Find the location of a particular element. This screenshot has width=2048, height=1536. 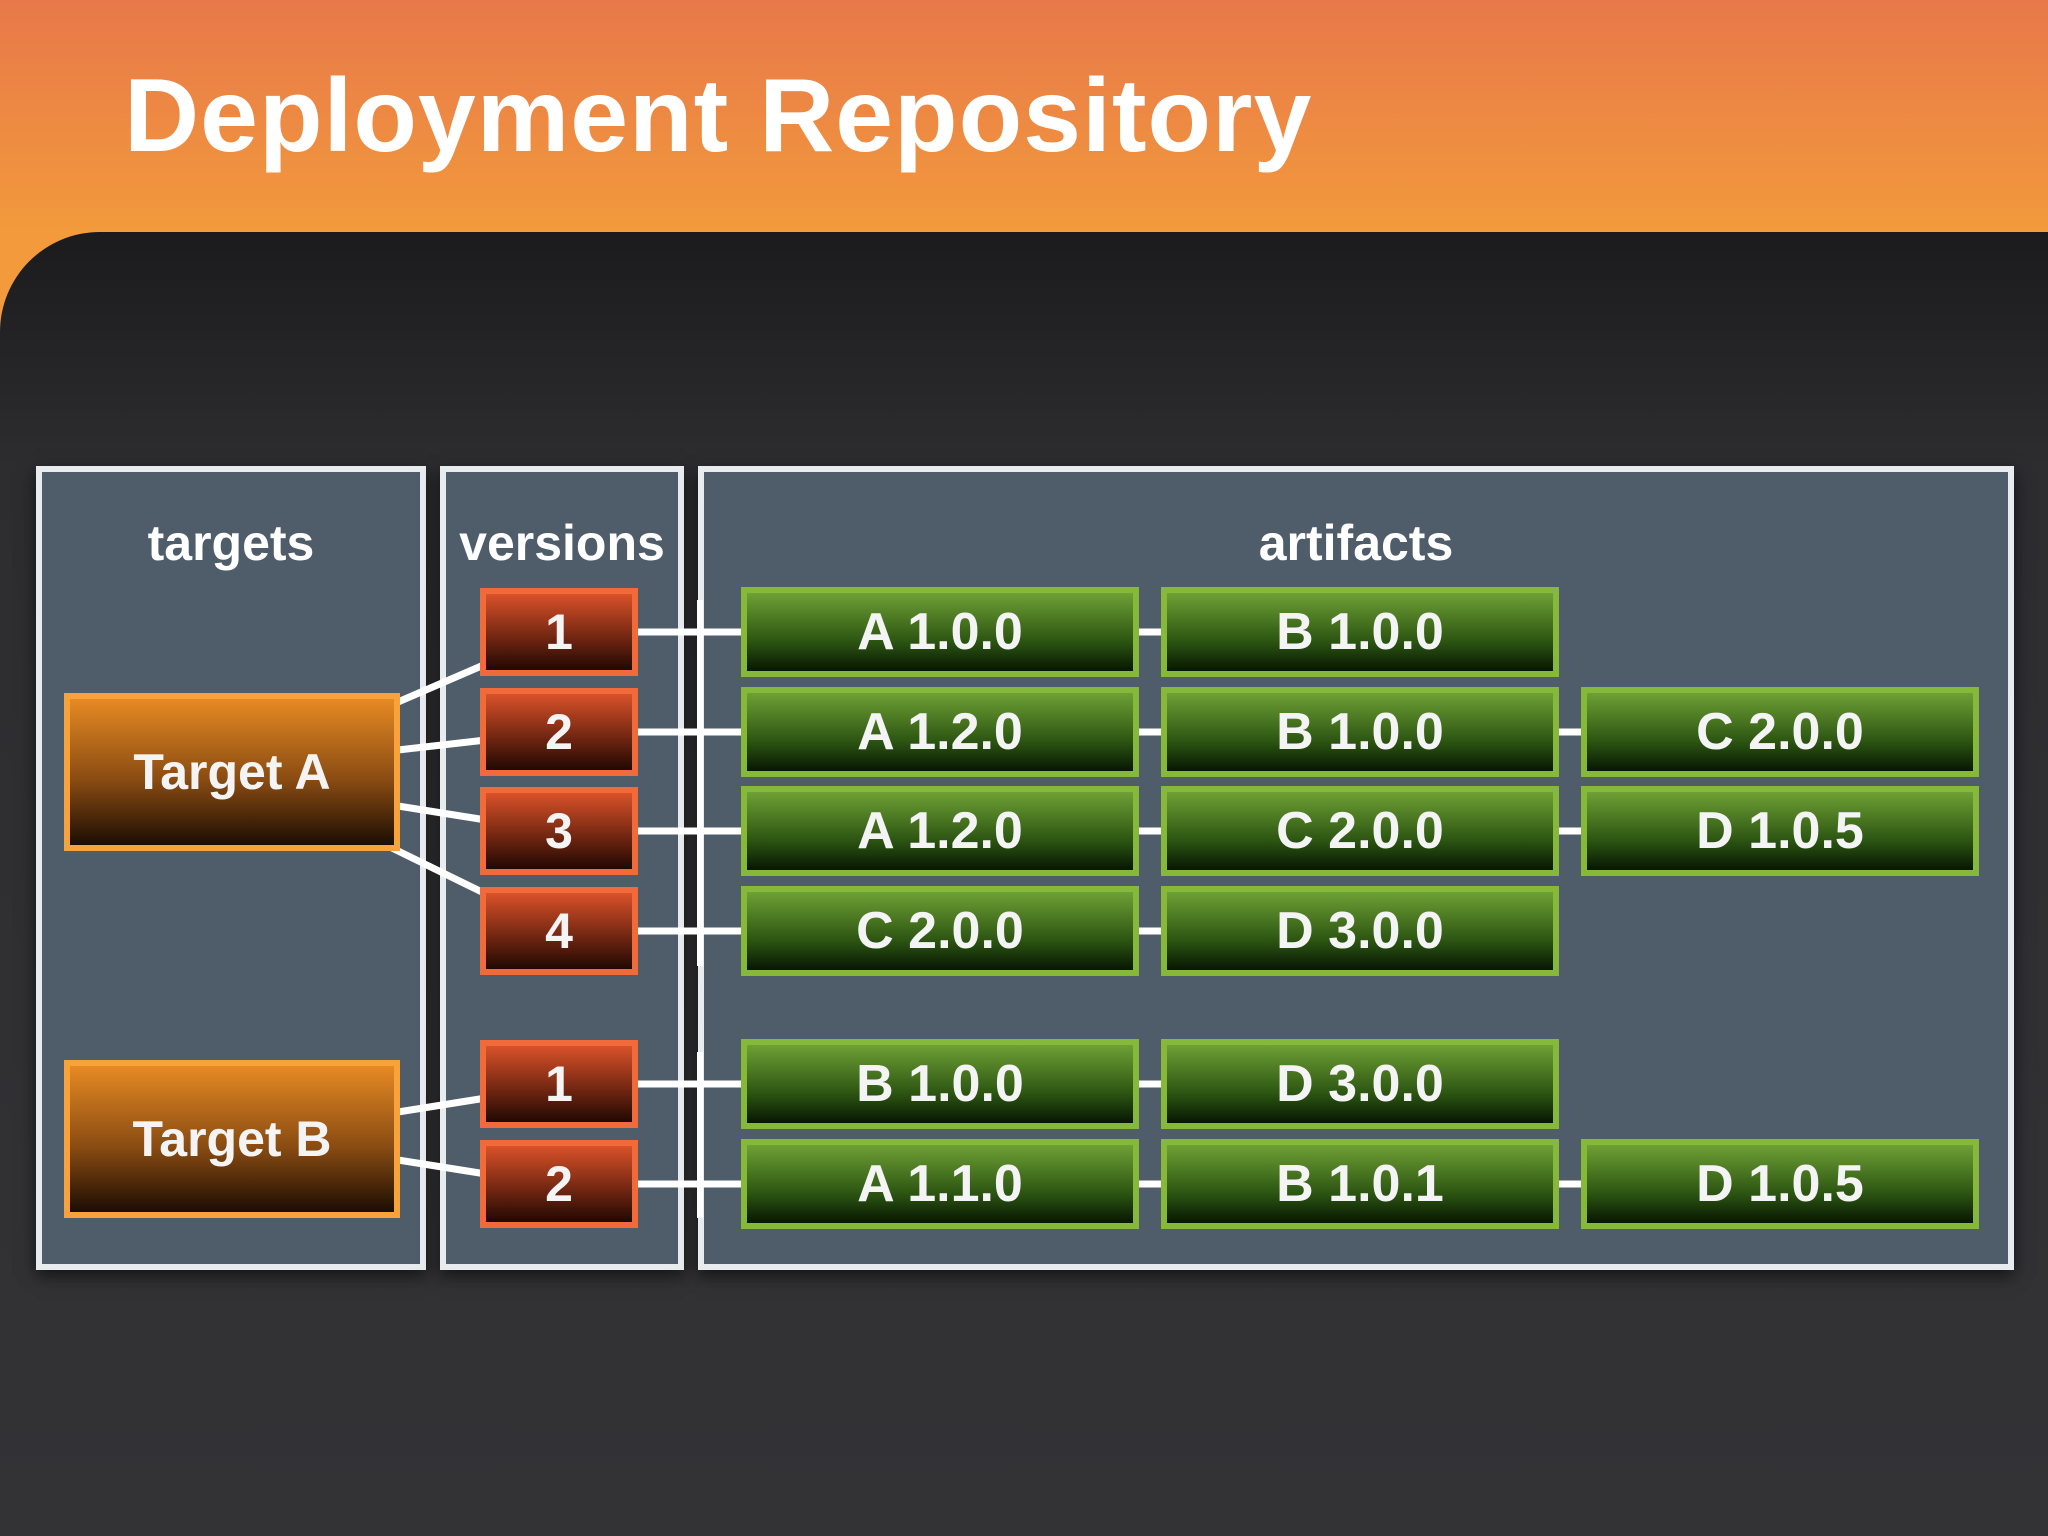

artifact-r6-c2: B 1.0.1 is located at coordinates (1360, 1184).